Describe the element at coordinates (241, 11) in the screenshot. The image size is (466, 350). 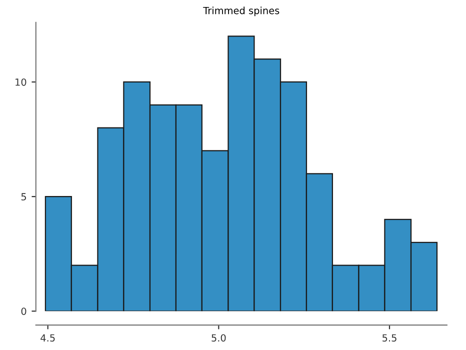
I see `chart-title: Trimmed spines` at that location.